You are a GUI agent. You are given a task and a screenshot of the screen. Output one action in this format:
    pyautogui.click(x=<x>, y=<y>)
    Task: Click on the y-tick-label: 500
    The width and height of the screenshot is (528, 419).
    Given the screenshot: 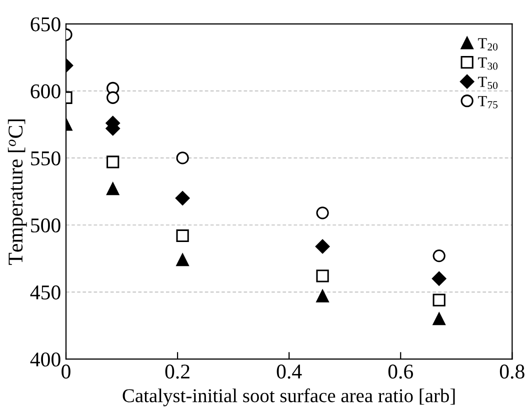 What is the action you would take?
    pyautogui.click(x=45, y=225)
    